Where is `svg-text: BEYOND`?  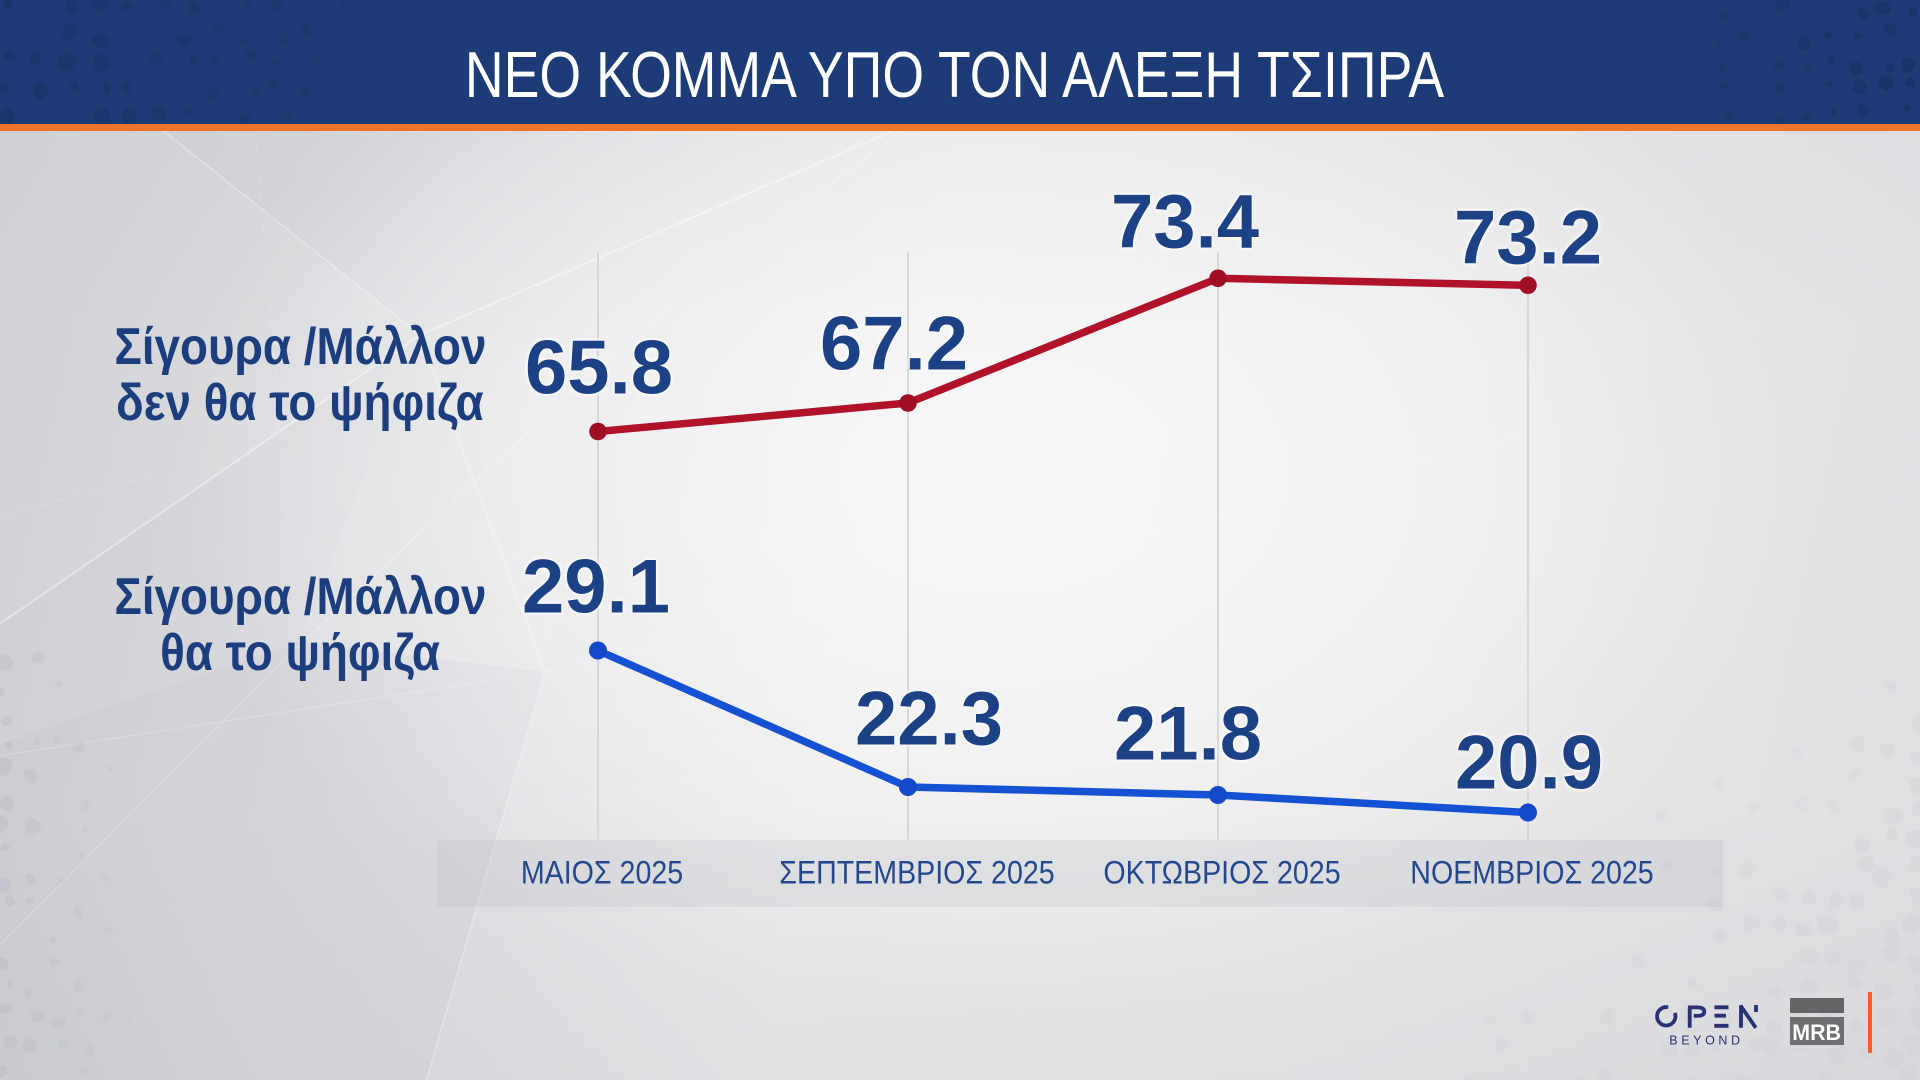 svg-text: BEYOND is located at coordinates (1706, 1041).